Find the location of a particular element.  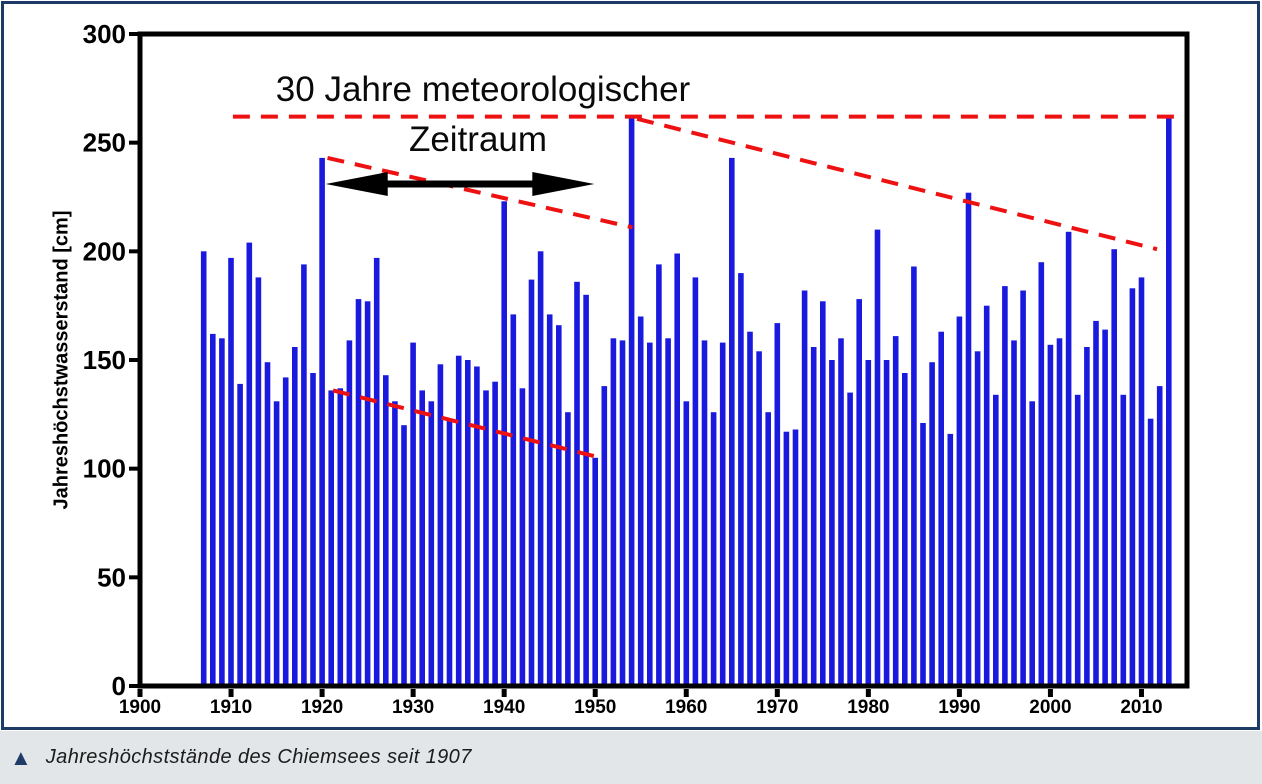

bar-1931 is located at coordinates (422, 538).